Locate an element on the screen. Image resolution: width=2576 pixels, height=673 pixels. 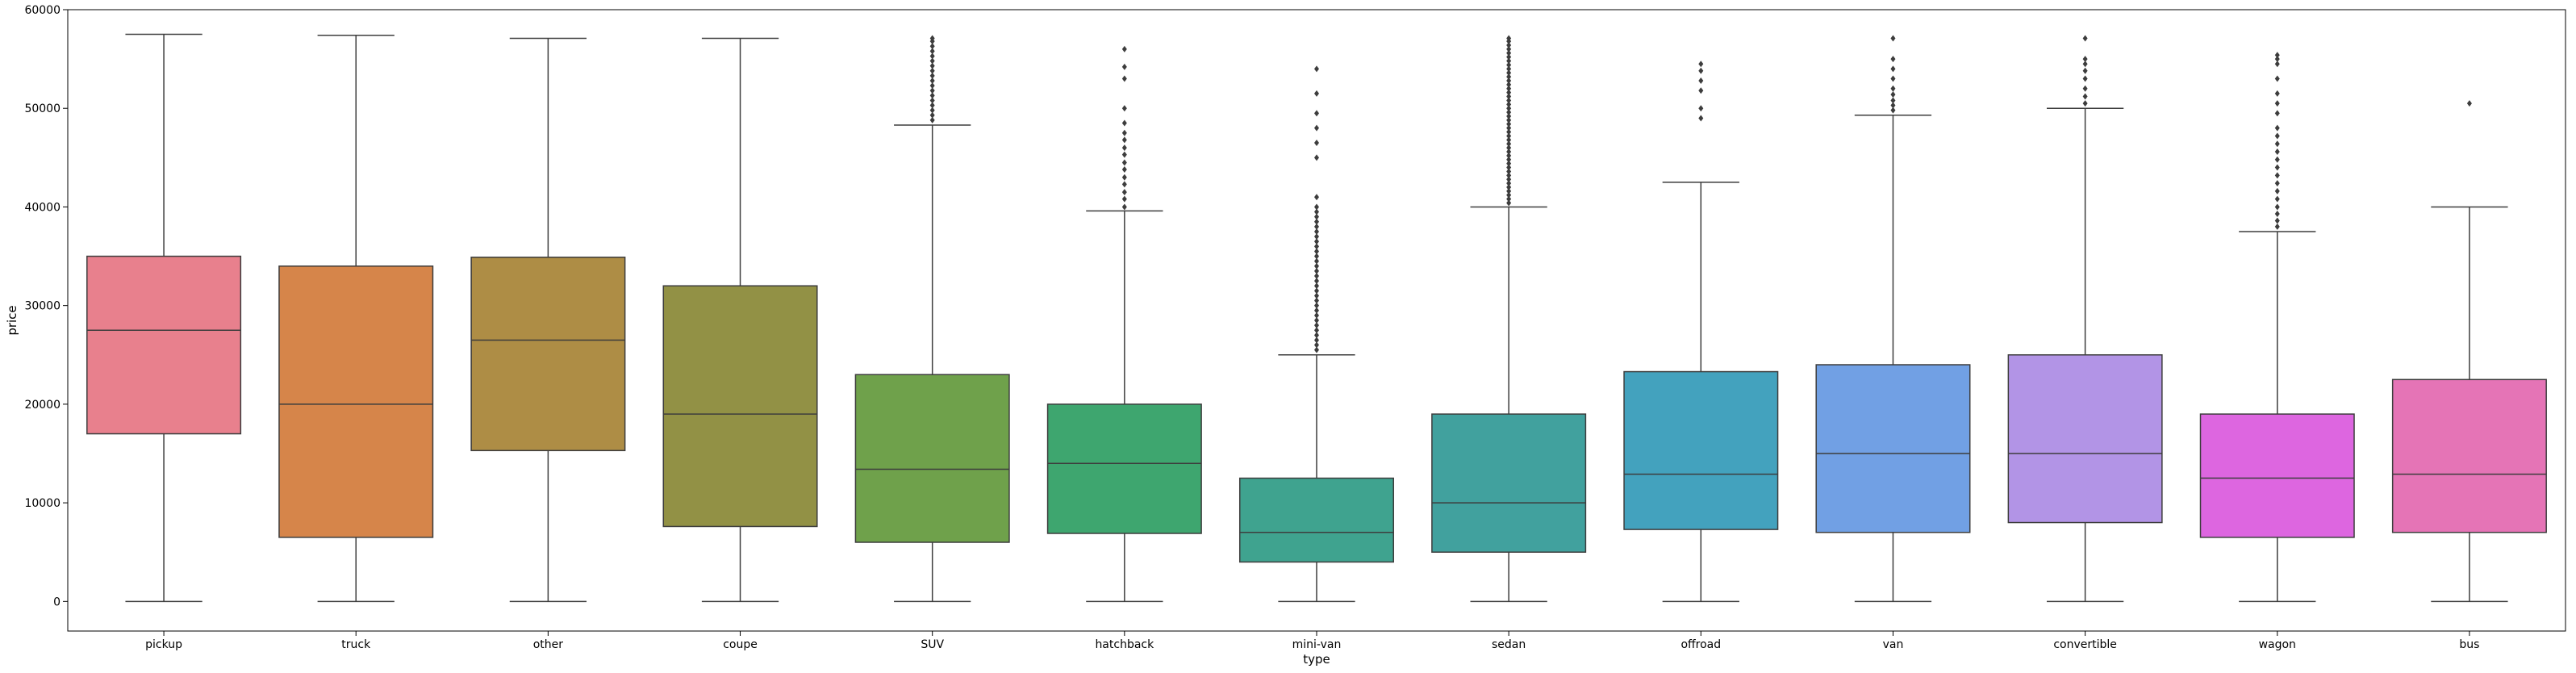
box-coupe is located at coordinates (740, 320).